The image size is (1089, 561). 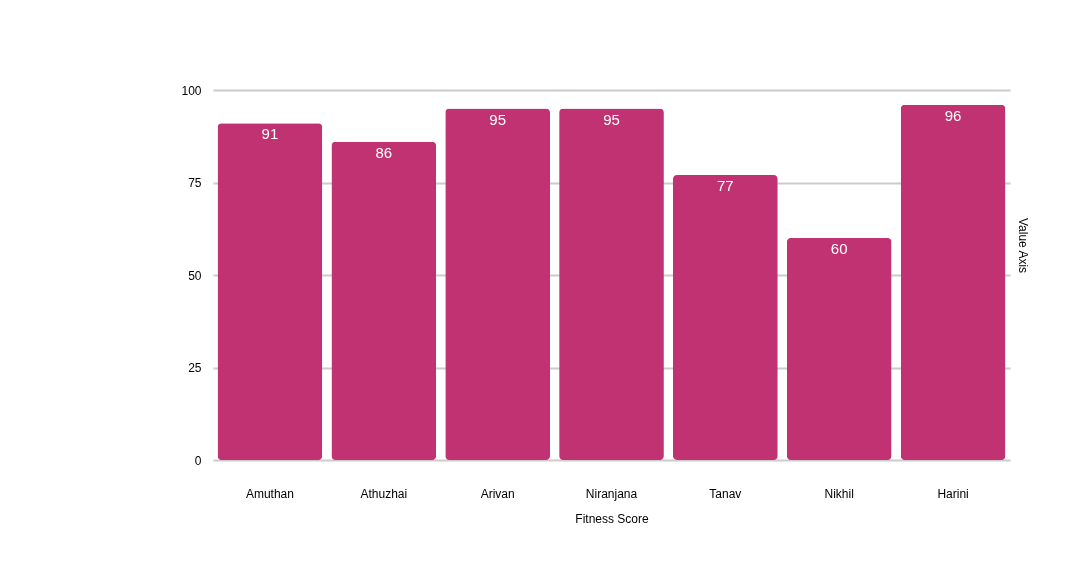 What do you see at coordinates (195, 275) in the screenshot?
I see `y-tick-label: 50` at bounding box center [195, 275].